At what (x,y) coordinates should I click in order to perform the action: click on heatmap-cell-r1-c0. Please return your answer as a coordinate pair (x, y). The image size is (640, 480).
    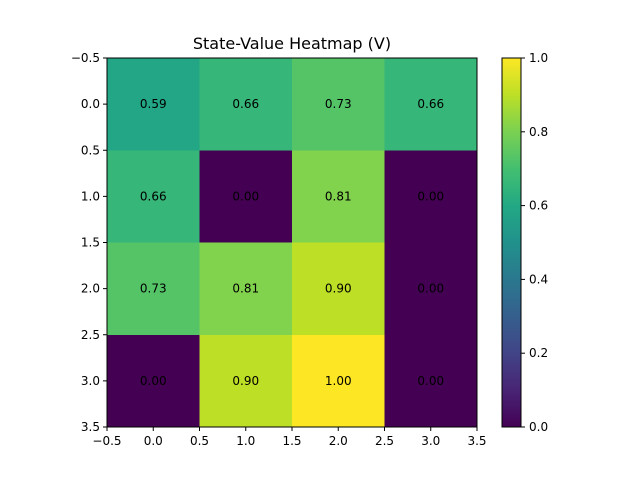
    Looking at the image, I should click on (153, 196).